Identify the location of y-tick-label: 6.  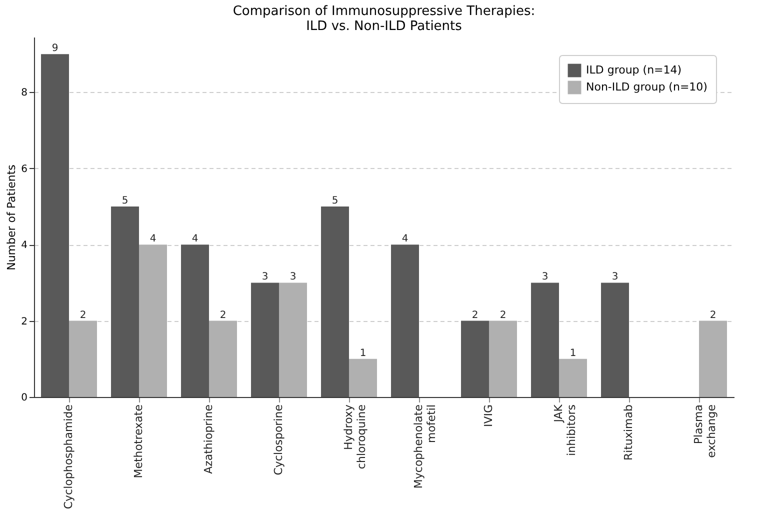
(24, 169).